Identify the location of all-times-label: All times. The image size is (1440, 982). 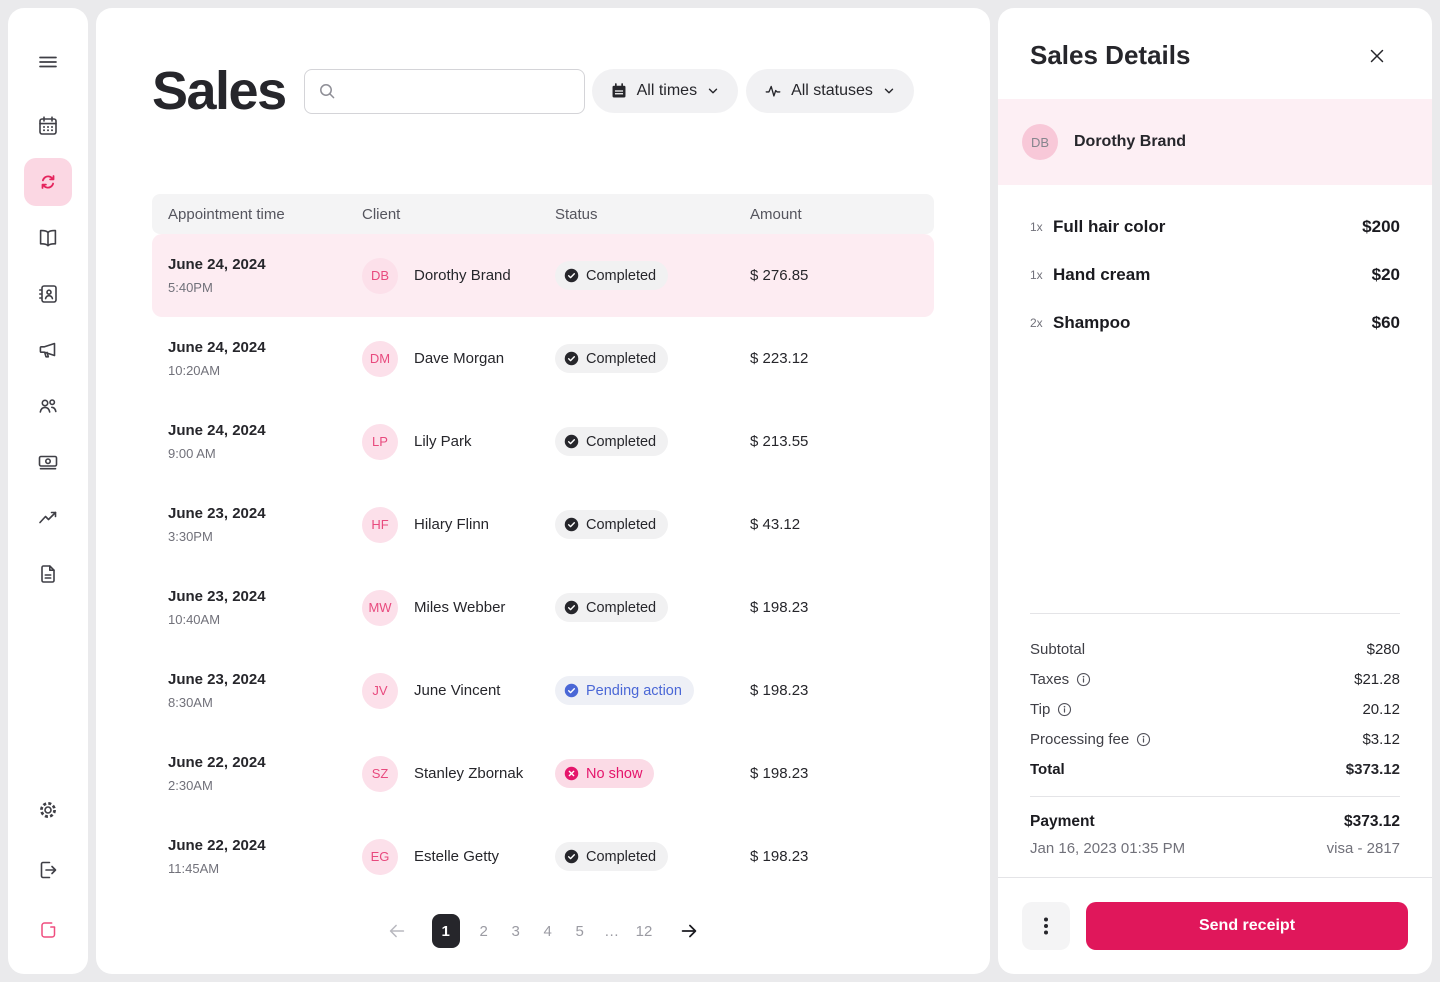
(667, 90).